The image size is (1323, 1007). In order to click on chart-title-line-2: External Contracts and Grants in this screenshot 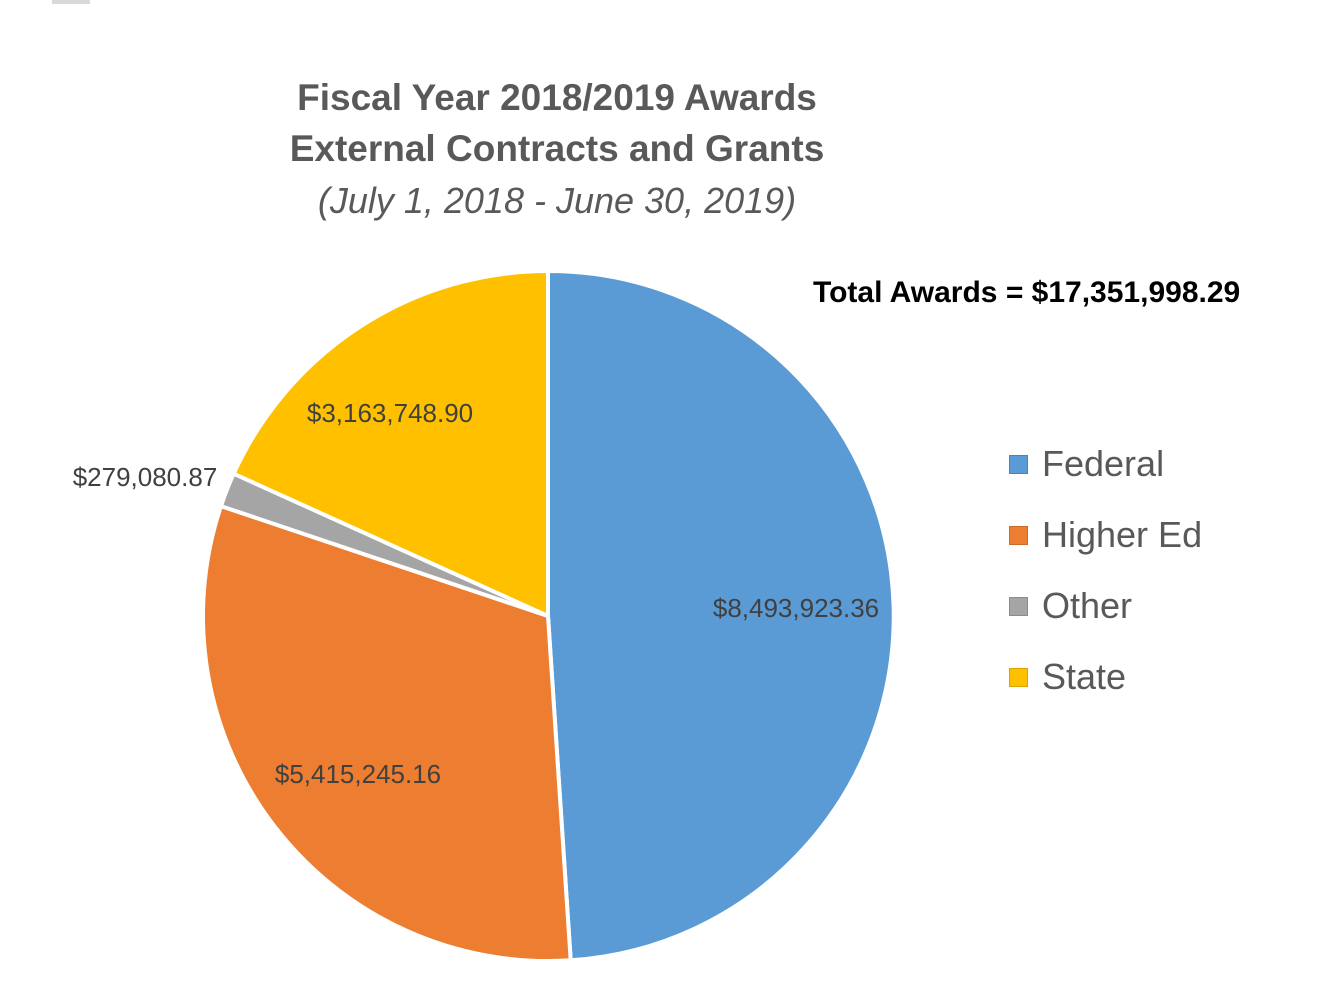, I will do `click(557, 148)`.